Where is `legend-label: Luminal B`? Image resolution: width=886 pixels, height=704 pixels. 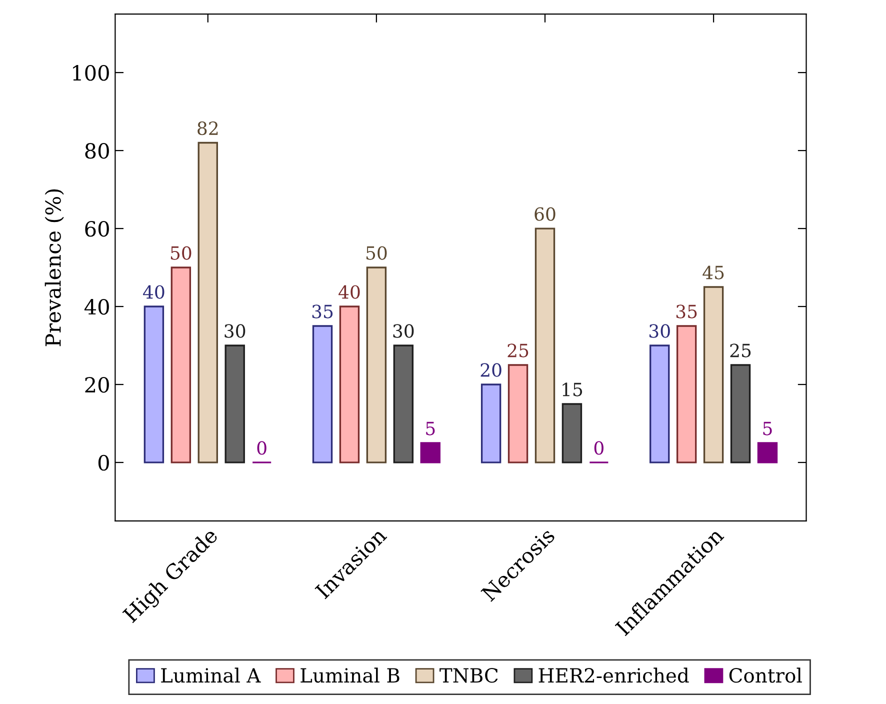 legend-label: Luminal B is located at coordinates (350, 675).